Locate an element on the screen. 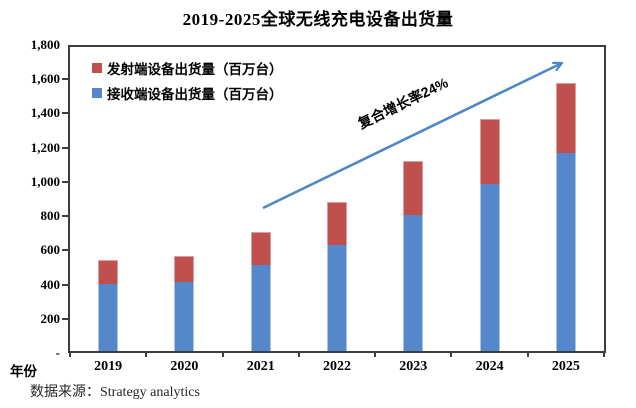 The height and width of the screenshot is (408, 636). y-tick-label-400: 400 is located at coordinates (50, 284).